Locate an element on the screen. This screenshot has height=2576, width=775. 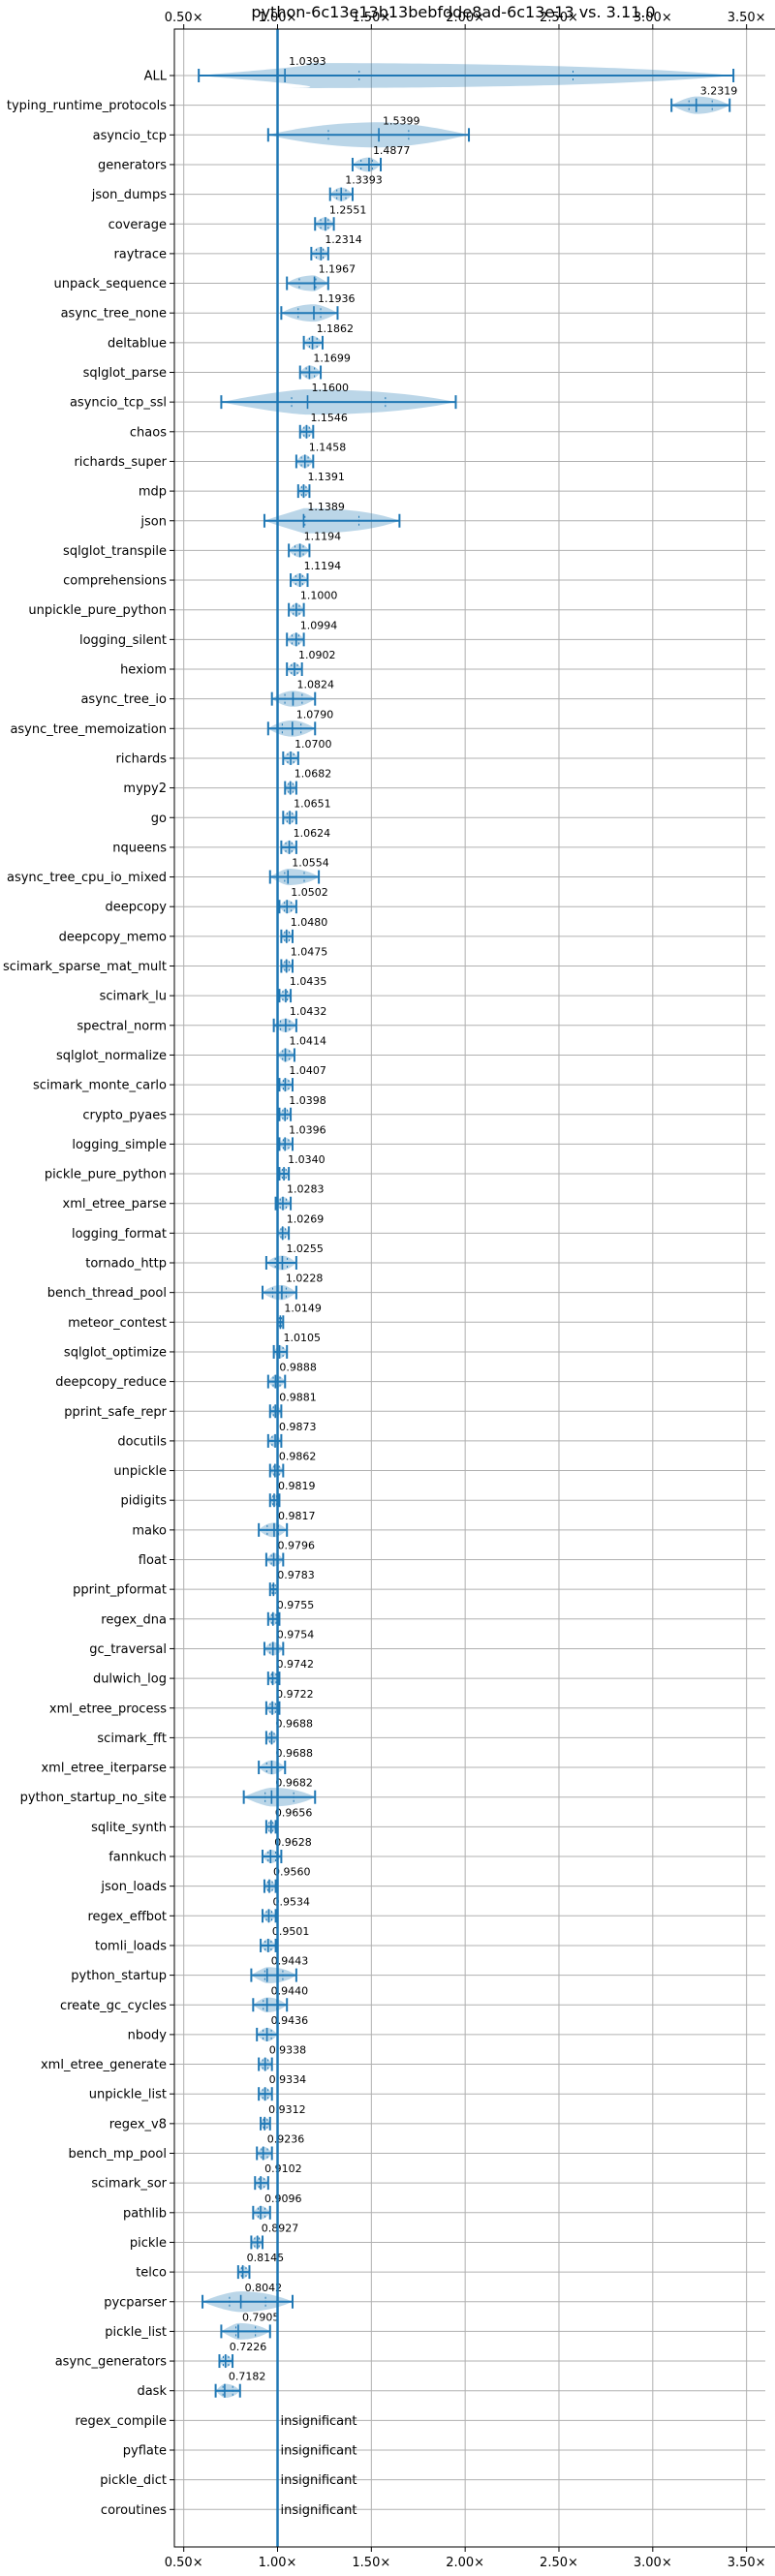
benchmark-label: asyncio_tcp is located at coordinates (130, 136).